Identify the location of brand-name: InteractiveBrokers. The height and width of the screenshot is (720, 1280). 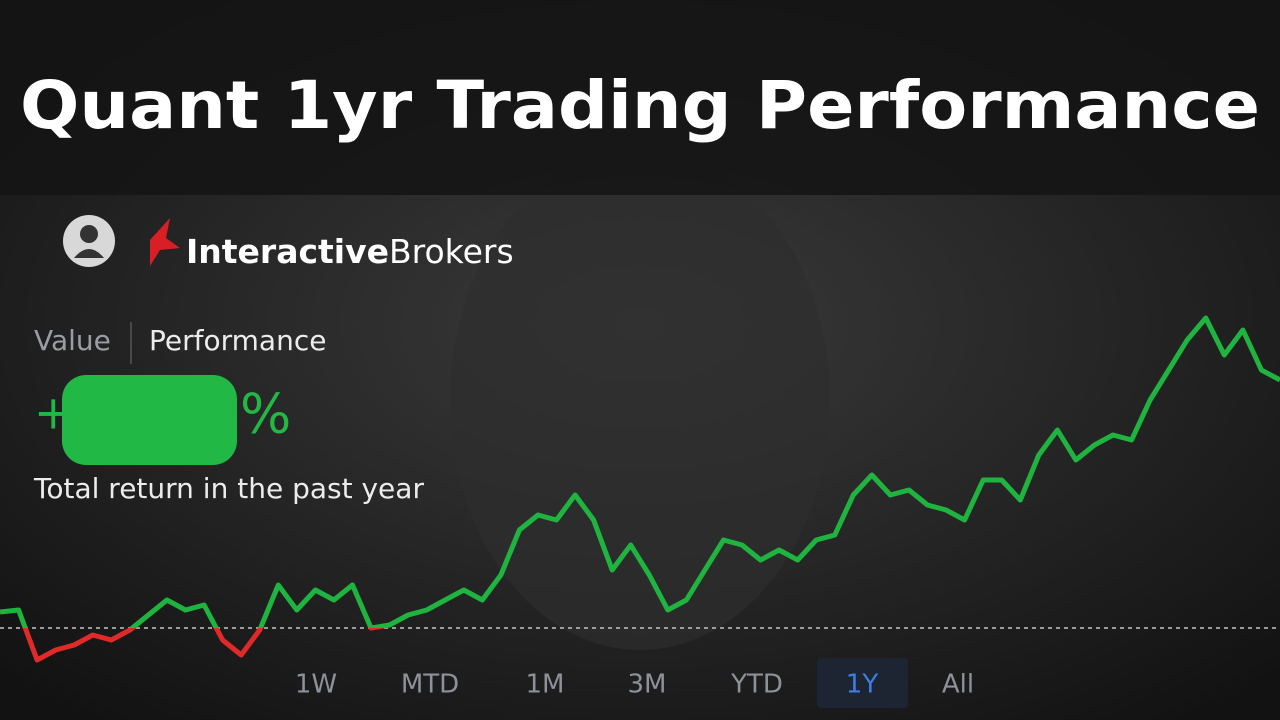
(350, 251).